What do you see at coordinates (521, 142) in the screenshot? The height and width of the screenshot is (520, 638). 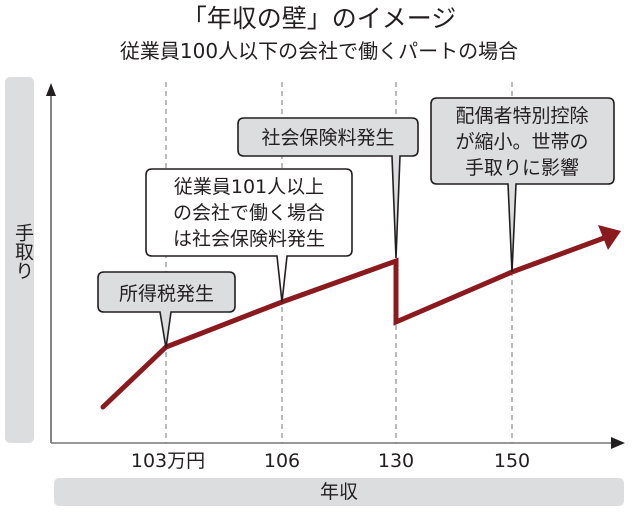 I see `callout-spousal-deduction-line2: が縮小。世帯の` at bounding box center [521, 142].